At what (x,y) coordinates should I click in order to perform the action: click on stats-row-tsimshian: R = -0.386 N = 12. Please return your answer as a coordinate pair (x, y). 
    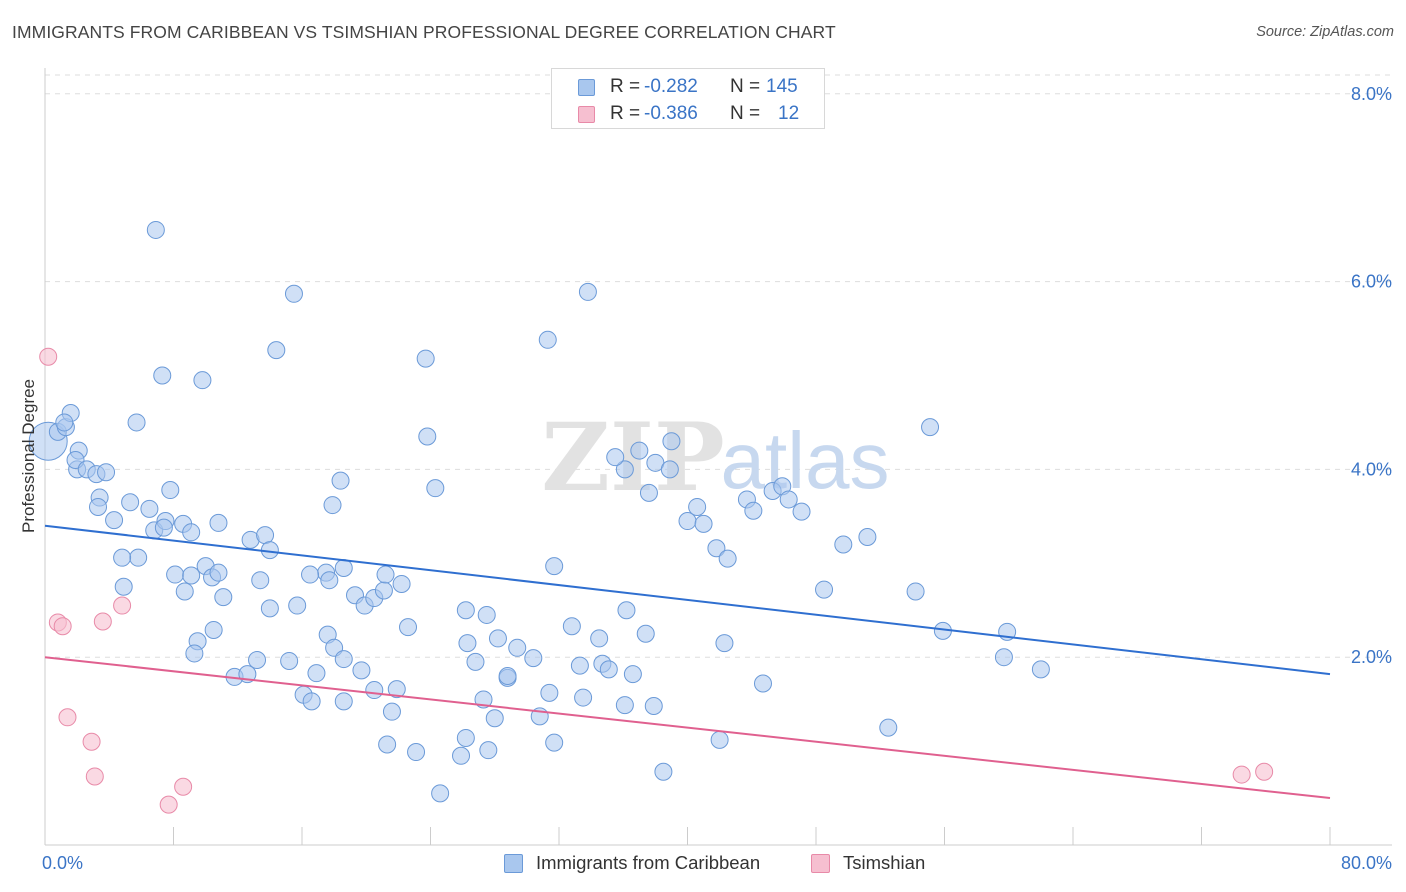
    Looking at the image, I should click on (689, 114).